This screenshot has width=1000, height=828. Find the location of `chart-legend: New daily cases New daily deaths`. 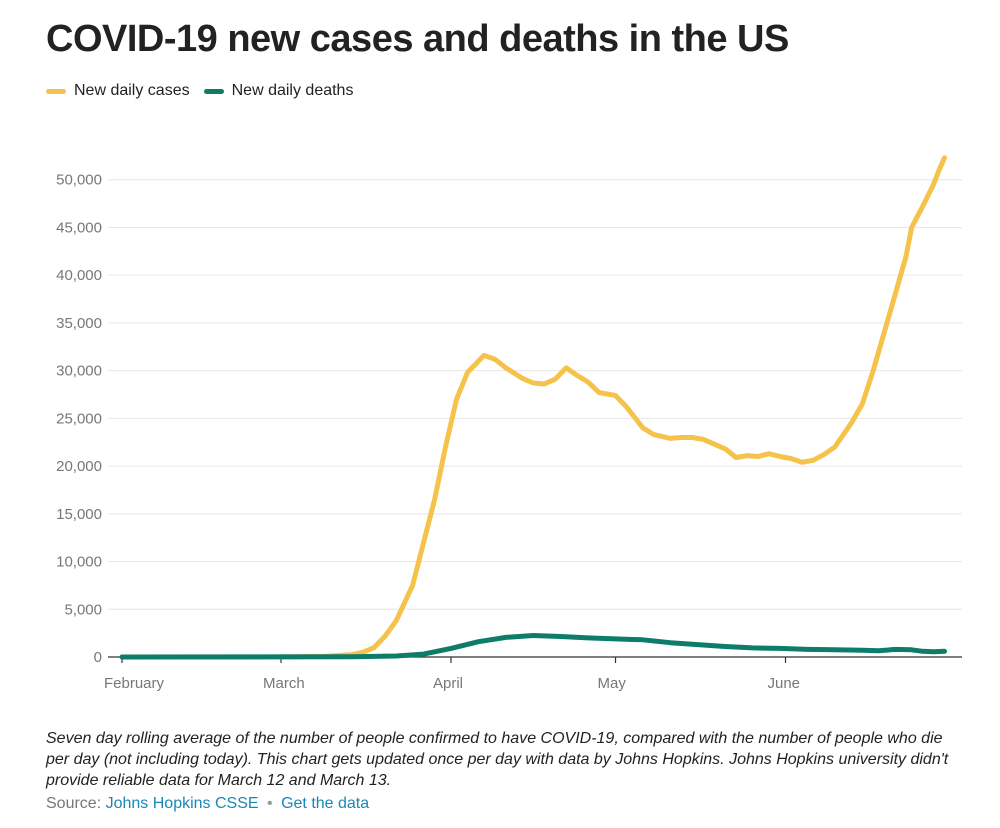

chart-legend: New daily cases New daily deaths is located at coordinates (206, 91).